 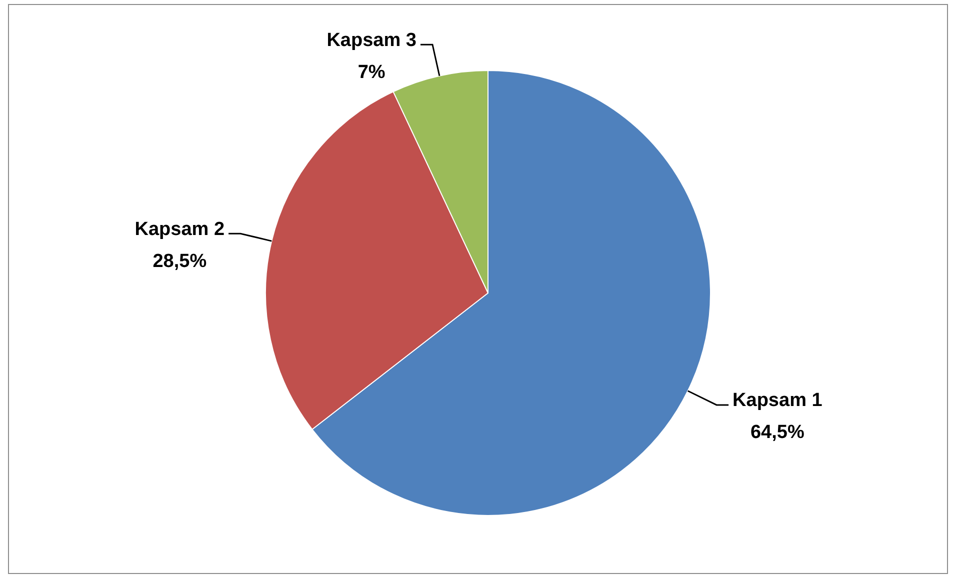 What do you see at coordinates (777, 433) in the screenshot?
I see `data-label: 64,5%` at bounding box center [777, 433].